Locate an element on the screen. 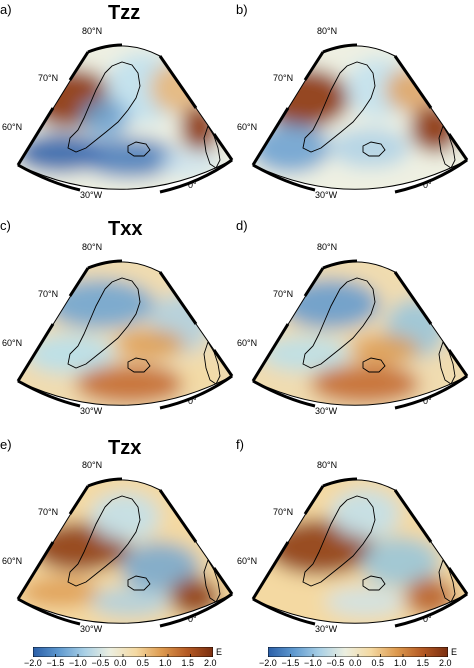 Image resolution: width=474 pixels, height=668 pixels. colorbar-left is located at coordinates (123, 652).